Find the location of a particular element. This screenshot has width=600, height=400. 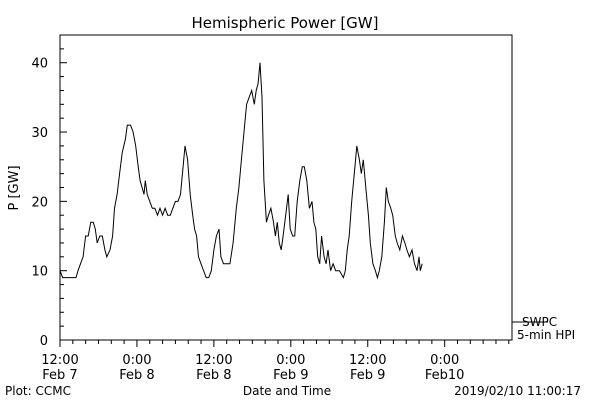

chart-title: Hemispheric Power [GW] is located at coordinates (285, 23).